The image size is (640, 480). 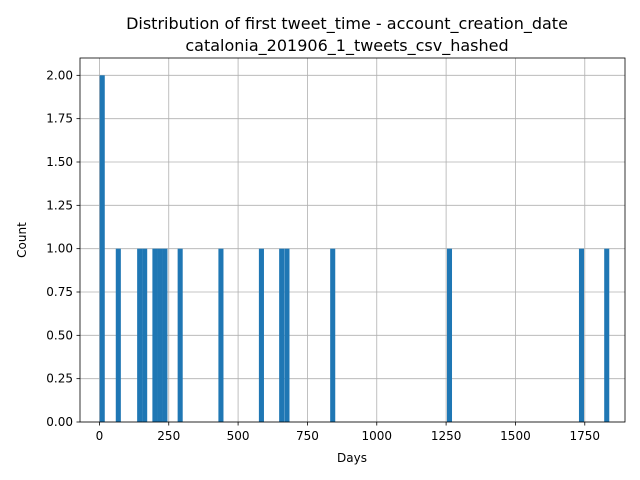 What do you see at coordinates (59, 75) in the screenshot?
I see `y-tick-label: 2.00` at bounding box center [59, 75].